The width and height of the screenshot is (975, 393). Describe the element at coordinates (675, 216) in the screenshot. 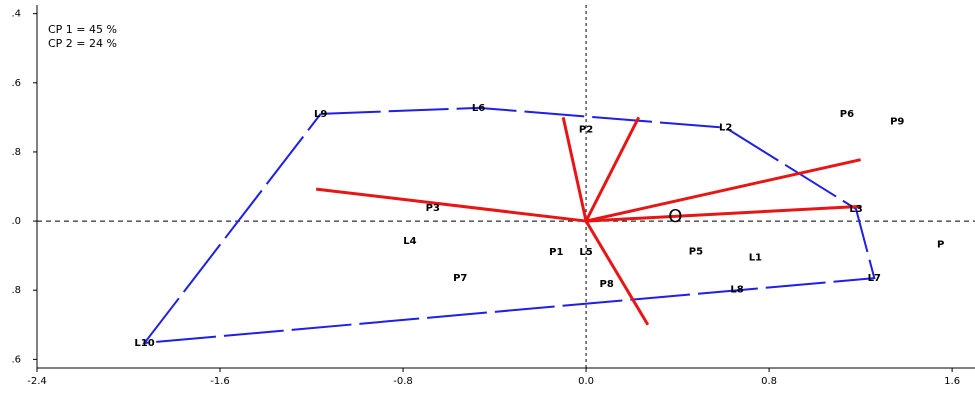

I see `origin-label: O` at that location.